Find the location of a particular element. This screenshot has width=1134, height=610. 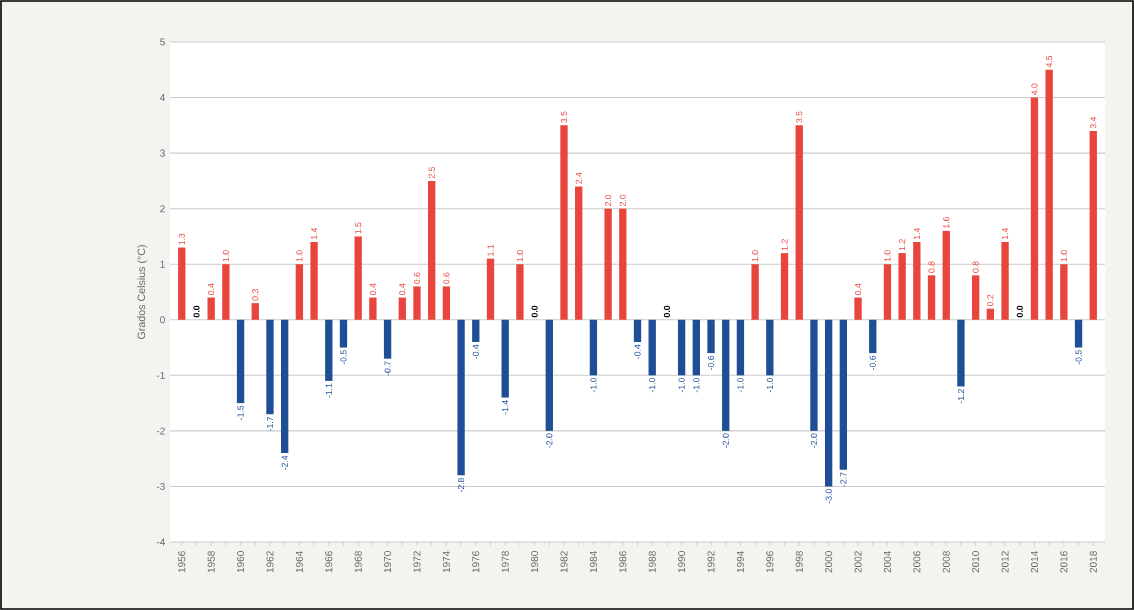

data-label: -1.4 is located at coordinates (505, 407).